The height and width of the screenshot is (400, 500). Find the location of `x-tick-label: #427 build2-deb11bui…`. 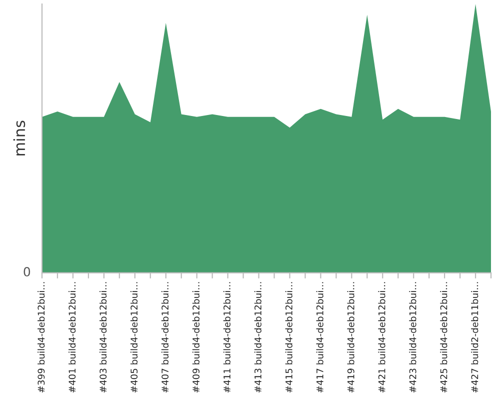

x-tick-label: #427 build2-deb11bui… is located at coordinates (474, 337).